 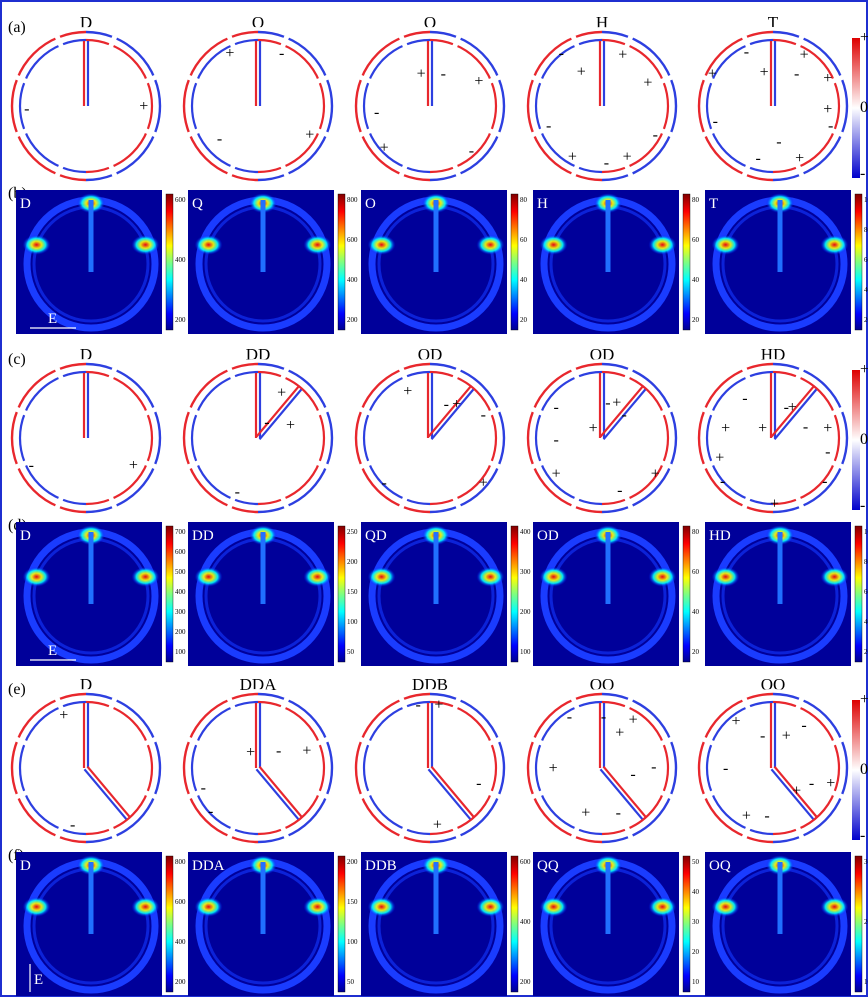 What do you see at coordinates (25, 536) in the screenshot?
I see `map-title: D` at bounding box center [25, 536].